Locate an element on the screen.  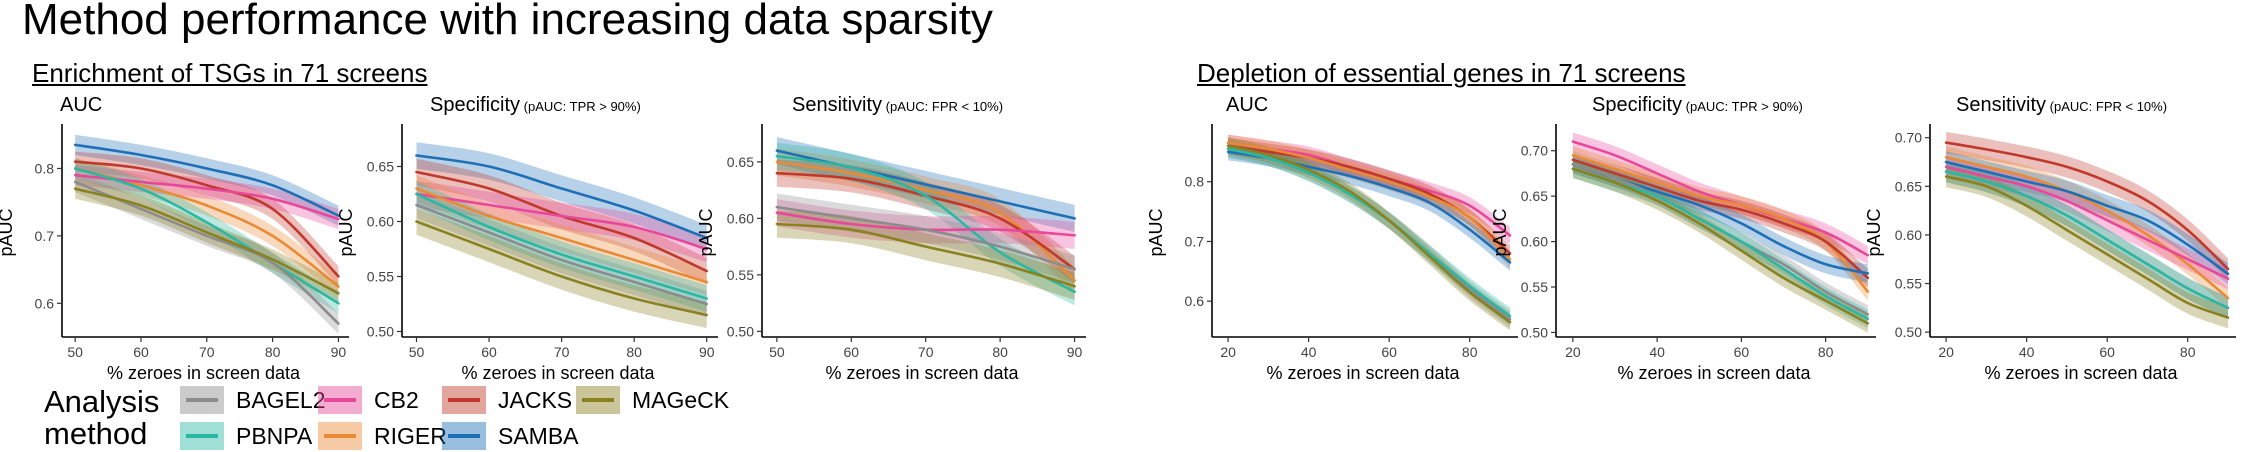
legend-label-riger: RIGER is located at coordinates (410, 436).